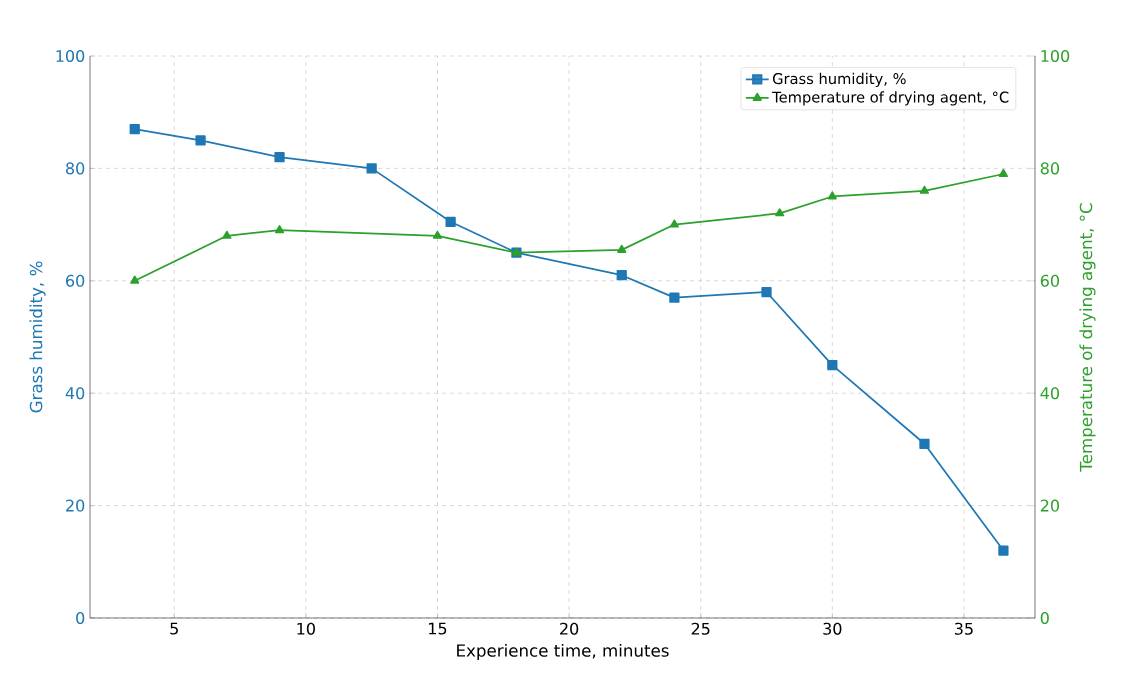 Image resolution: width=1122 pixels, height=675 pixels. What do you see at coordinates (75, 168) in the screenshot?
I see `y-tick-label: 80` at bounding box center [75, 168].